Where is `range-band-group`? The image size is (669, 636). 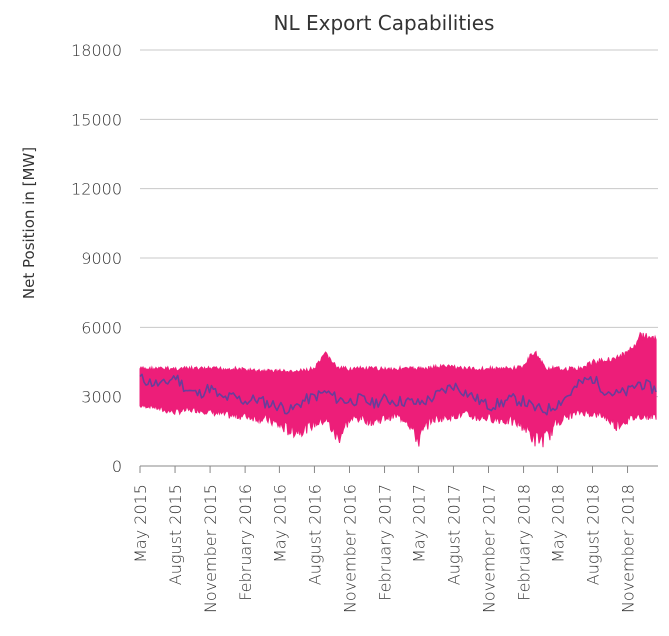
range-band-group is located at coordinates (398, 389).